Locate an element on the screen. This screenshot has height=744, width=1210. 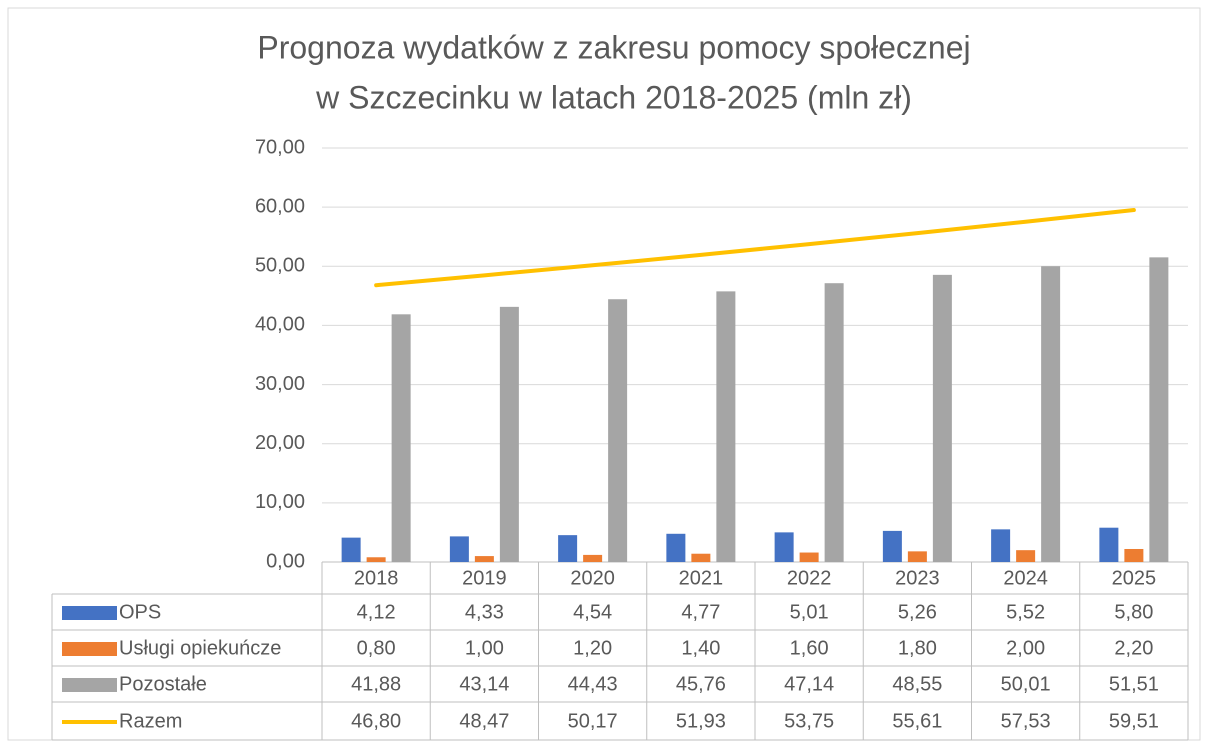
legend-label: OPS is located at coordinates (140, 612).